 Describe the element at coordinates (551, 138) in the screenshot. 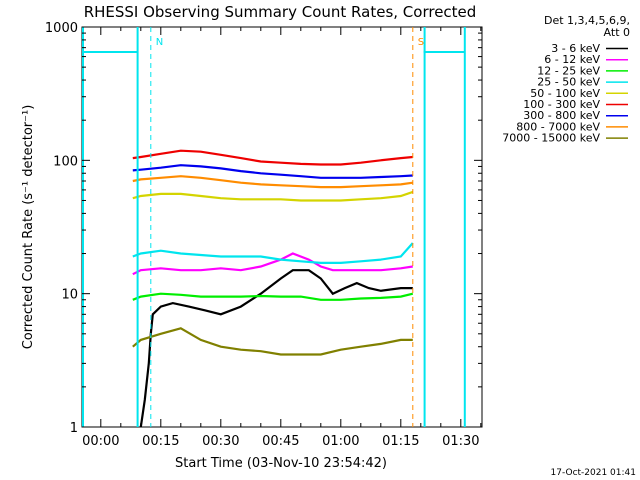

I see `legend-label-8: 7000 - 15000 keV` at that location.